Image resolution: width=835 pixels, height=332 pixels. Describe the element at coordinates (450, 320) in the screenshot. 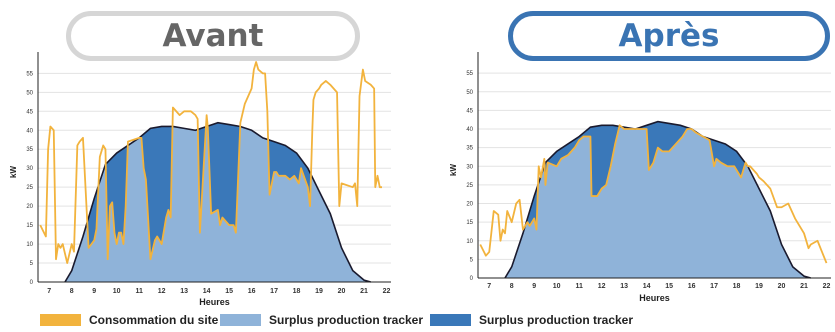

I see `legend-swatch-surplus-dark` at that location.